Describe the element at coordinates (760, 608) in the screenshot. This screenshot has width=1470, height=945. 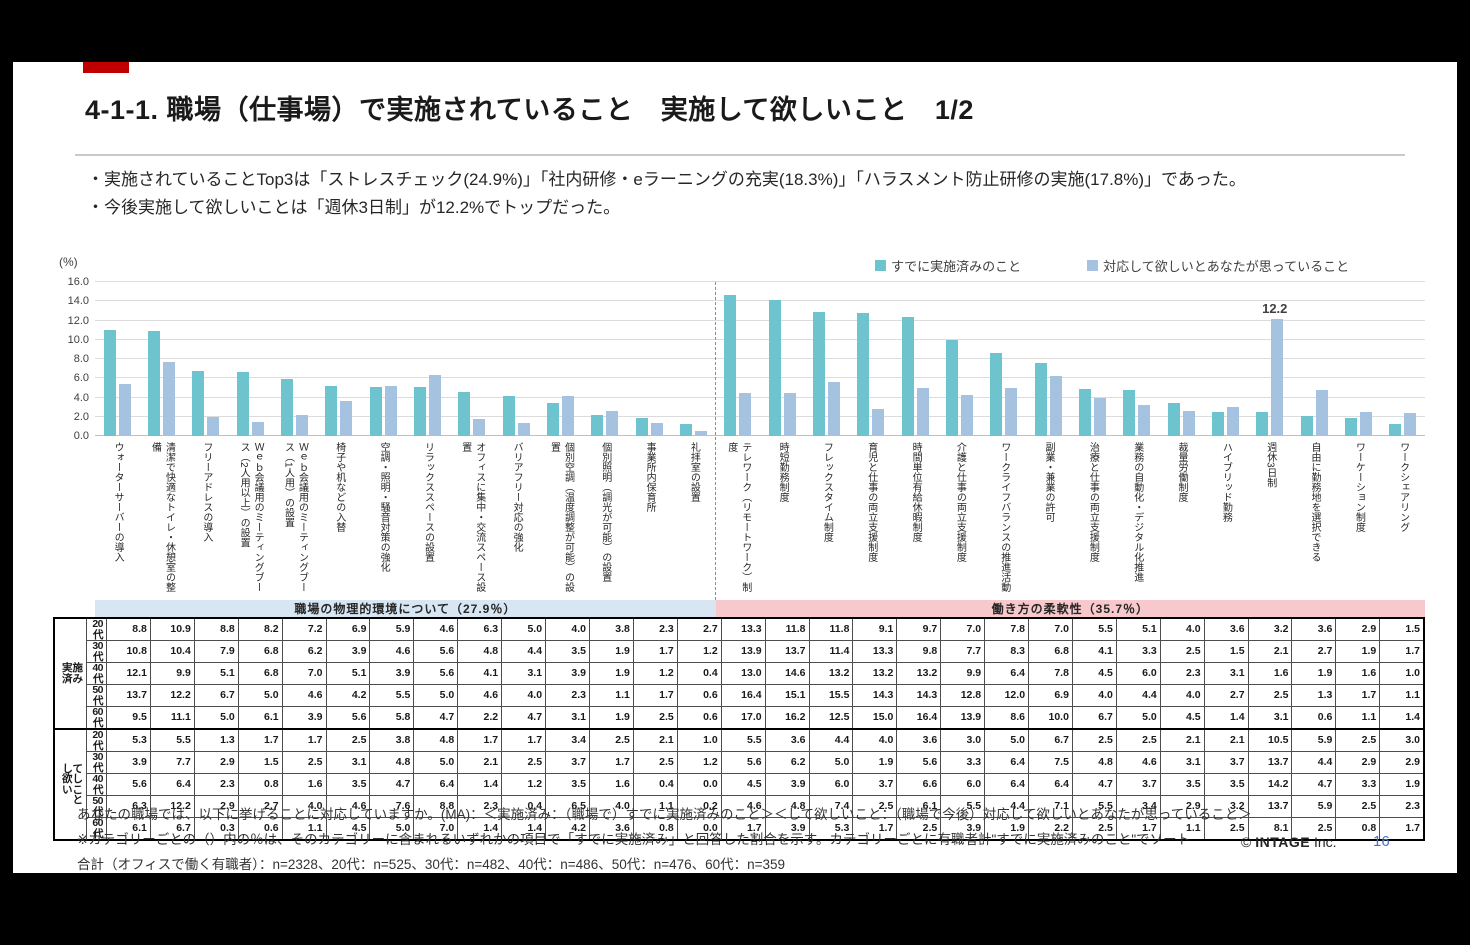
I see `section-bands: 職場の物理的環境について（27.9％） 働き方の柔軟性（35.7％）` at that location.